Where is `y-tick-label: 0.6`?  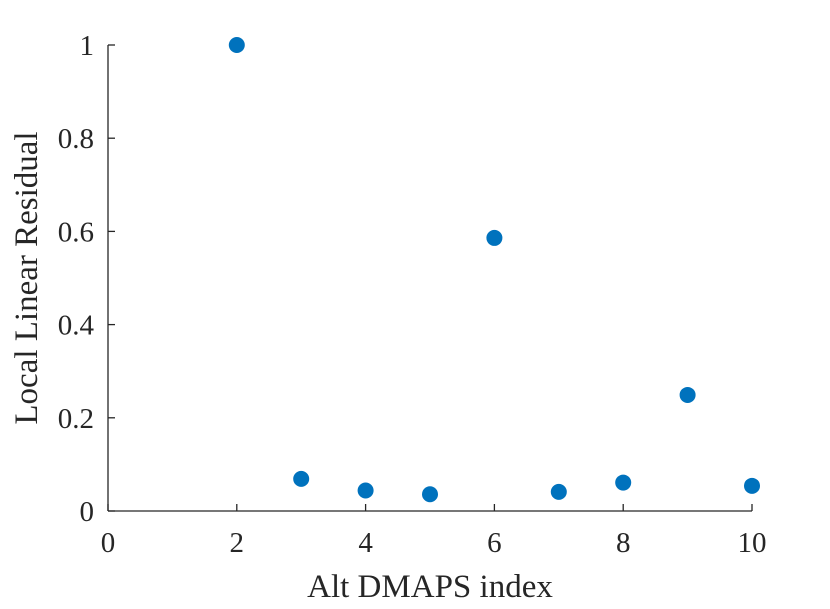 y-tick-label: 0.6 is located at coordinates (76, 232).